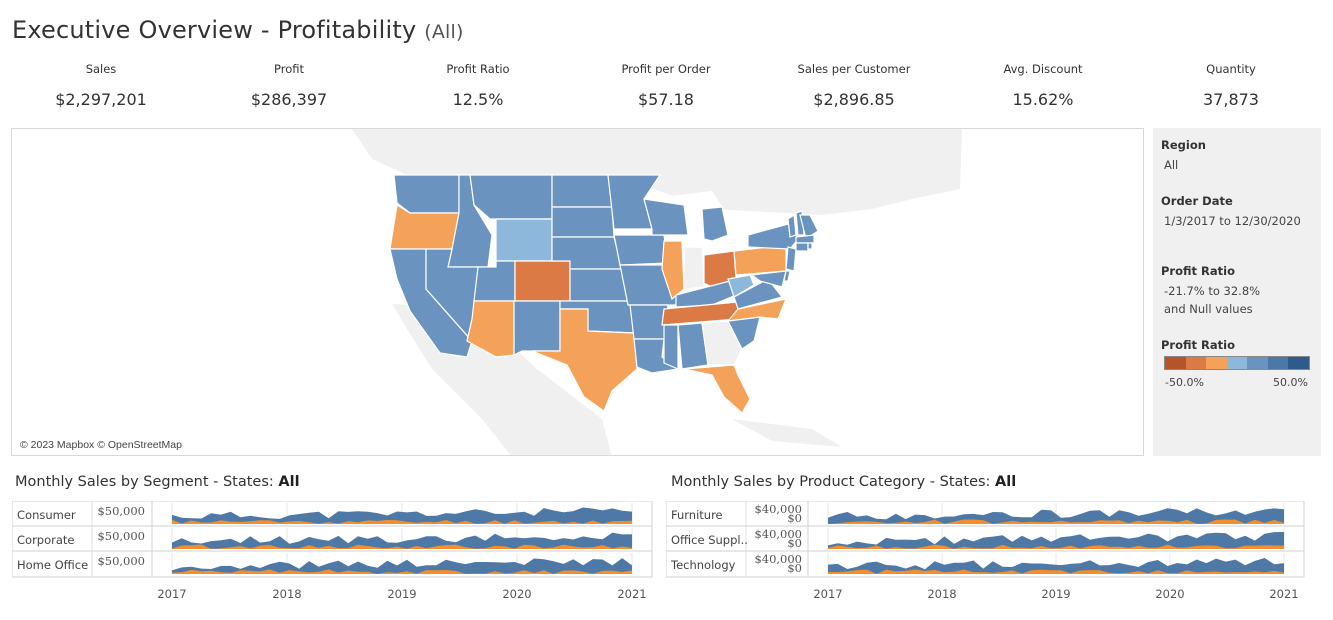  Describe the element at coordinates (805, 239) in the screenshot. I see `state-massachusetts` at that location.